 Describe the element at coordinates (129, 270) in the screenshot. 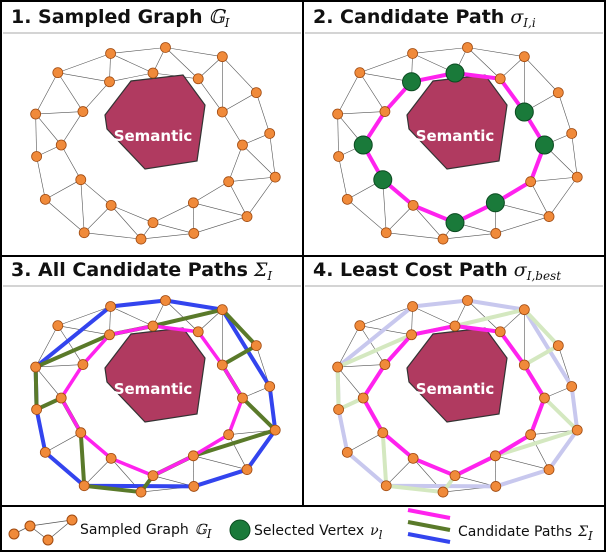

I see `title-text: 3. All Candidate Paths` at that location.